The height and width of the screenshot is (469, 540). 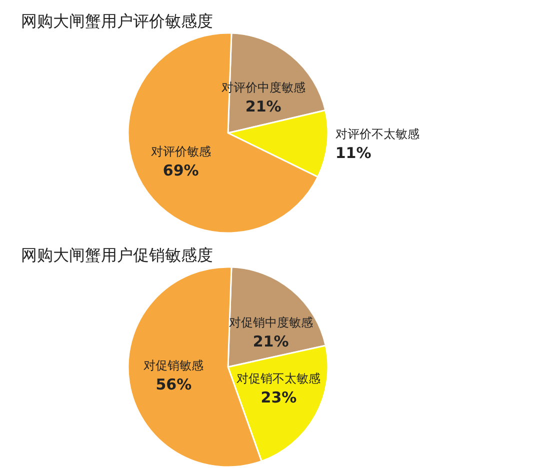 I want to click on slice-label: 对促销敏感, so click(x=174, y=365).